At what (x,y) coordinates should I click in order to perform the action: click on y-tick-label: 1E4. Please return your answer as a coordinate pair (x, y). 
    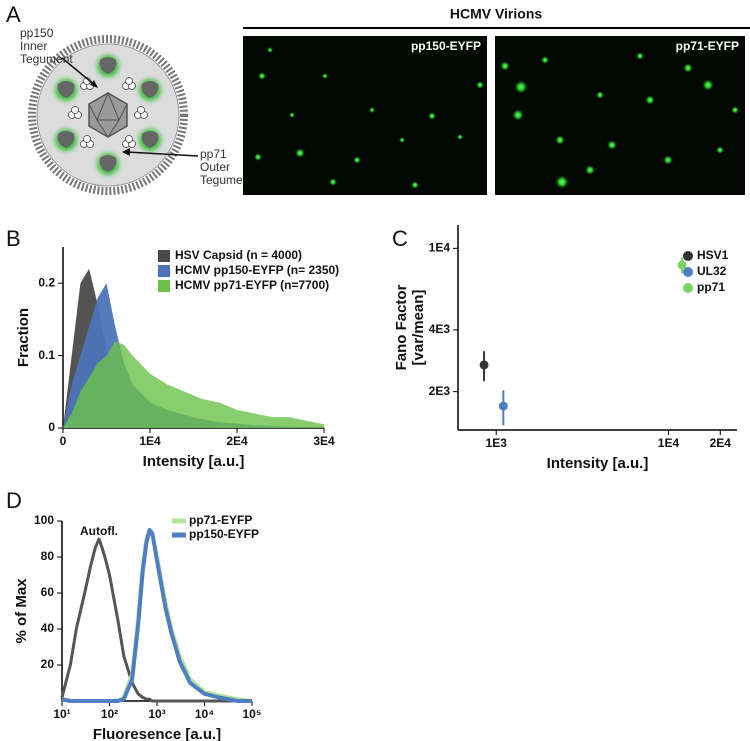
    Looking at the image, I should click on (440, 248).